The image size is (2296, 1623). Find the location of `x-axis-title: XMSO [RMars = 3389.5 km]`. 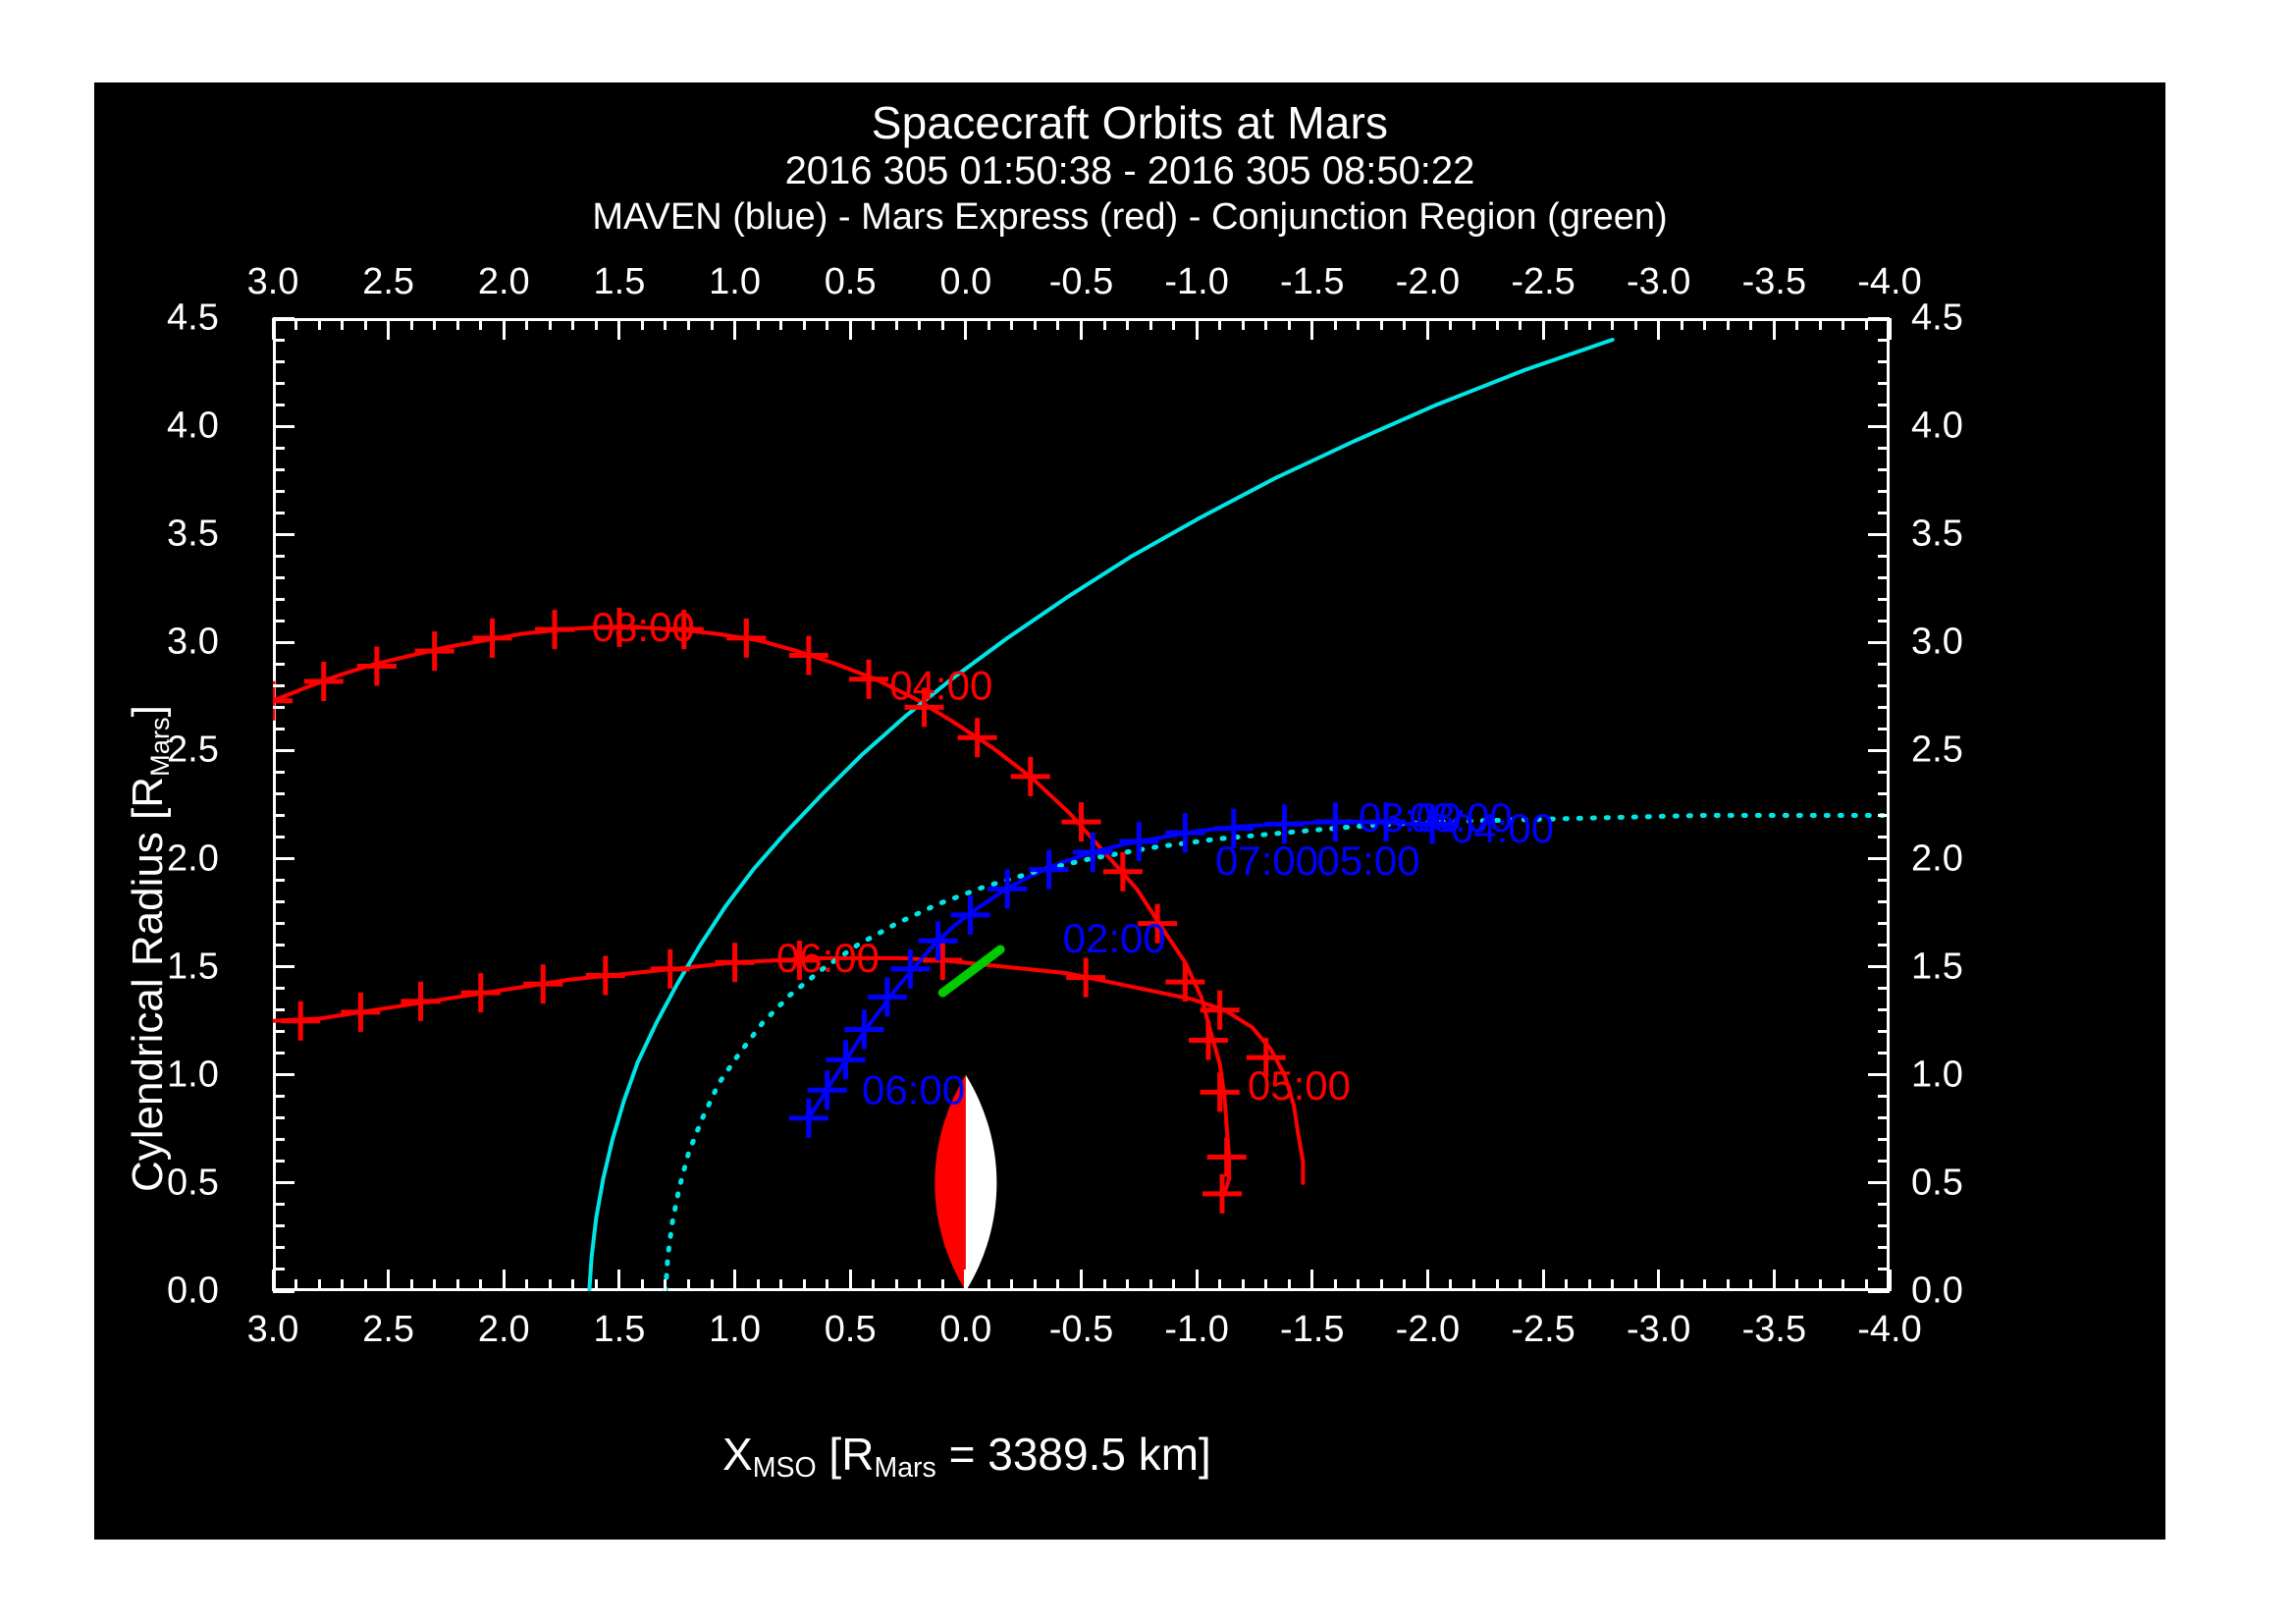

x-axis-title: XMSO [RMars = 3389.5 km] is located at coordinates (967, 1457).